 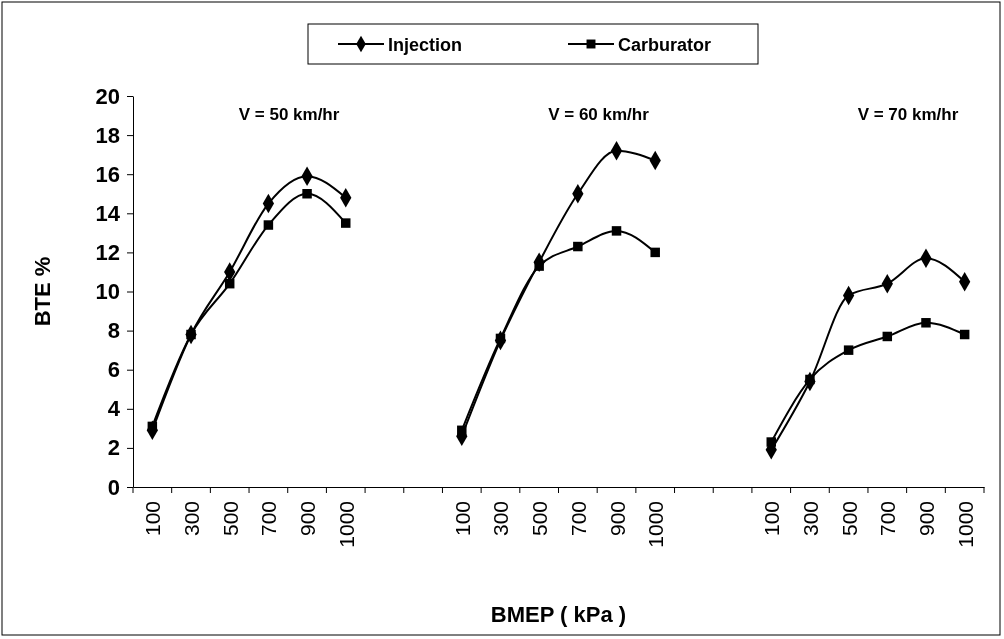 What do you see at coordinates (425, 45) in the screenshot?
I see `legend-label: Injection` at bounding box center [425, 45].